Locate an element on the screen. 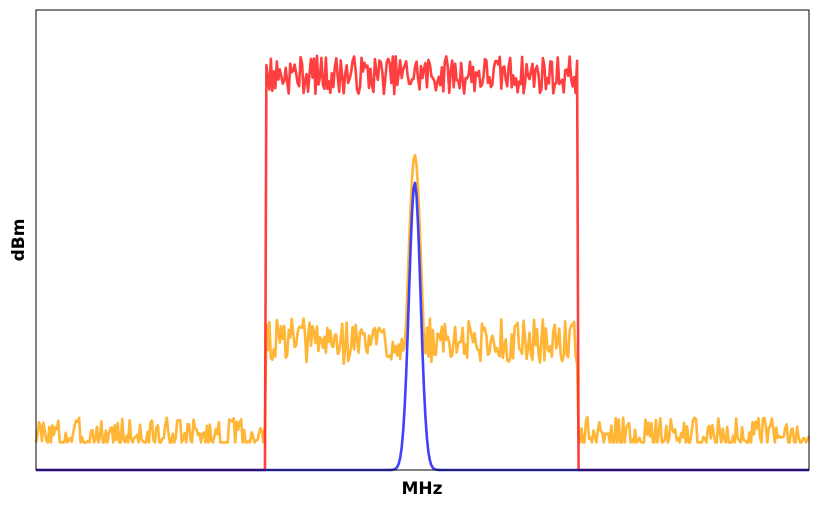 This screenshot has height=506, width=819. y-axis-label: dBm is located at coordinates (19, 240).